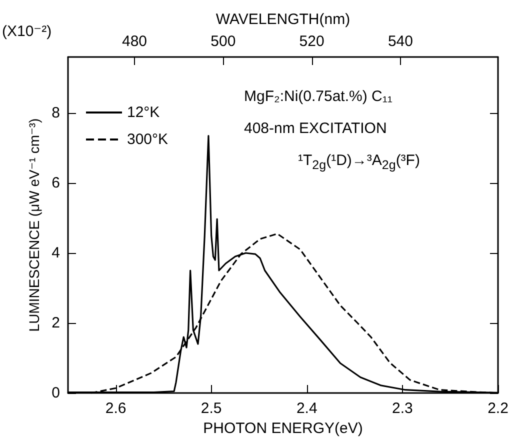  Describe the element at coordinates (311, 41) in the screenshot. I see `x2-tick-label: 520` at that location.